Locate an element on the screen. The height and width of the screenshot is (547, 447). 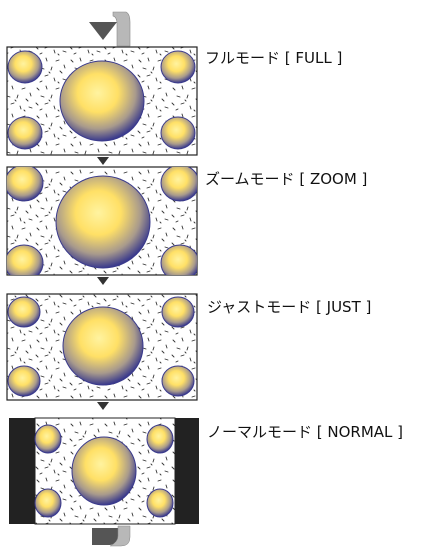
down-arrow-2-icon is located at coordinates (103, 281).